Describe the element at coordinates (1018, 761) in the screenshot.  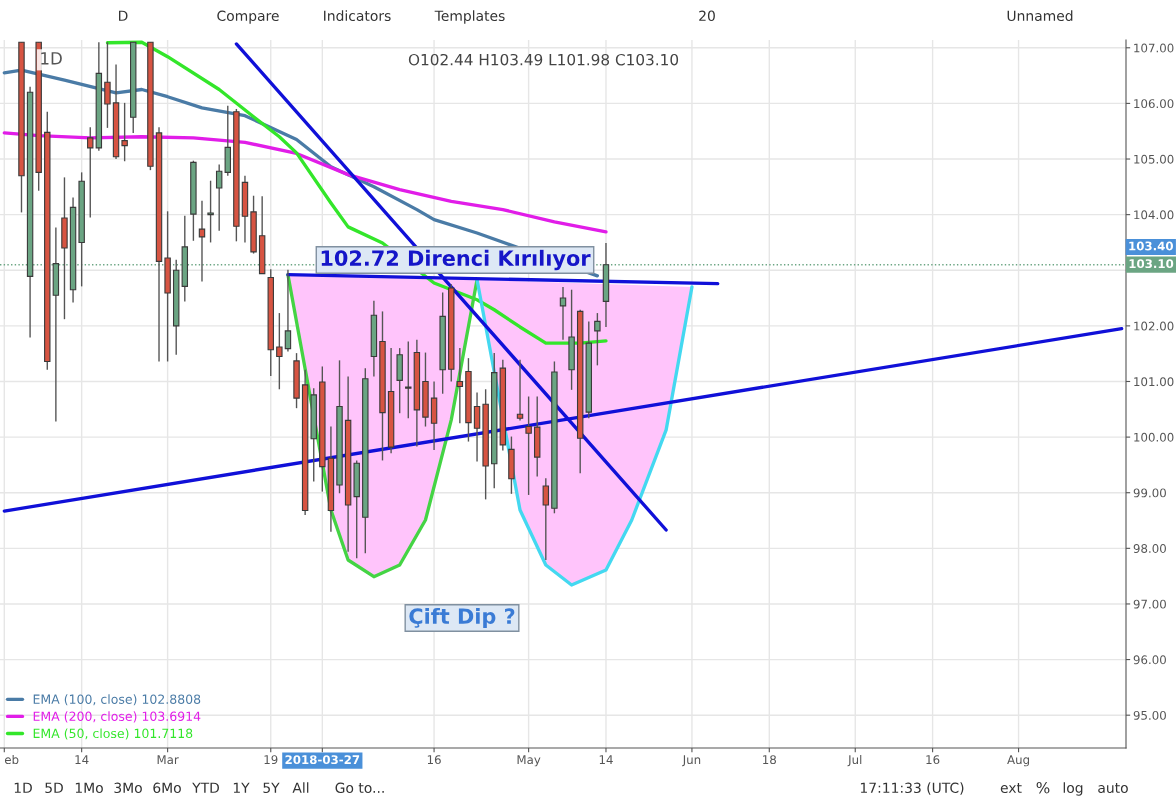
I see `x-tick-label: Aug` at that location.